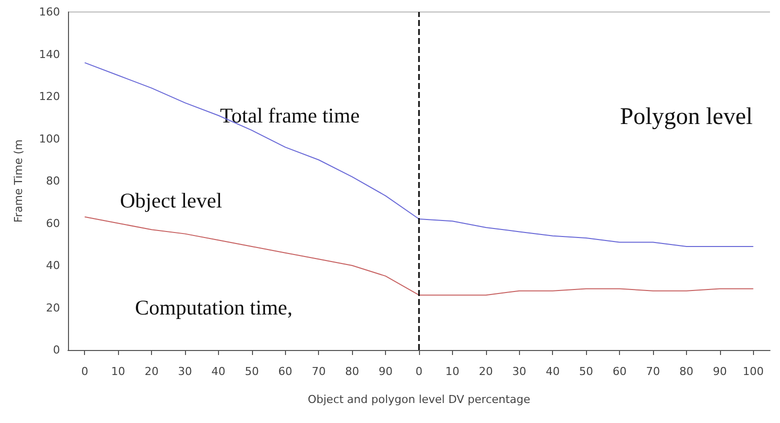 The height and width of the screenshot is (423, 780). Describe the element at coordinates (53, 265) in the screenshot. I see `y-tick-label: 40` at that location.